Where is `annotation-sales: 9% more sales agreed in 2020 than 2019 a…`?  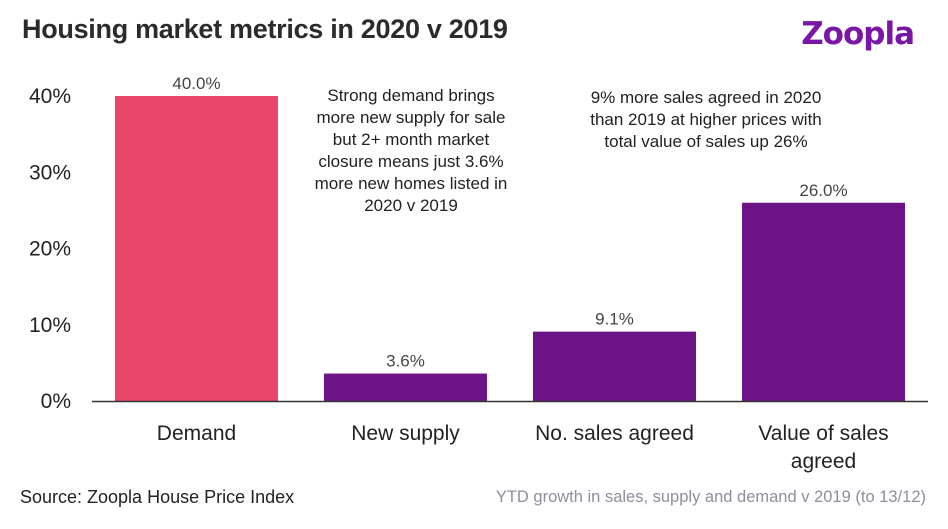
annotation-sales: 9% more sales agreed in 2020 than 2019 a… is located at coordinates (706, 119).